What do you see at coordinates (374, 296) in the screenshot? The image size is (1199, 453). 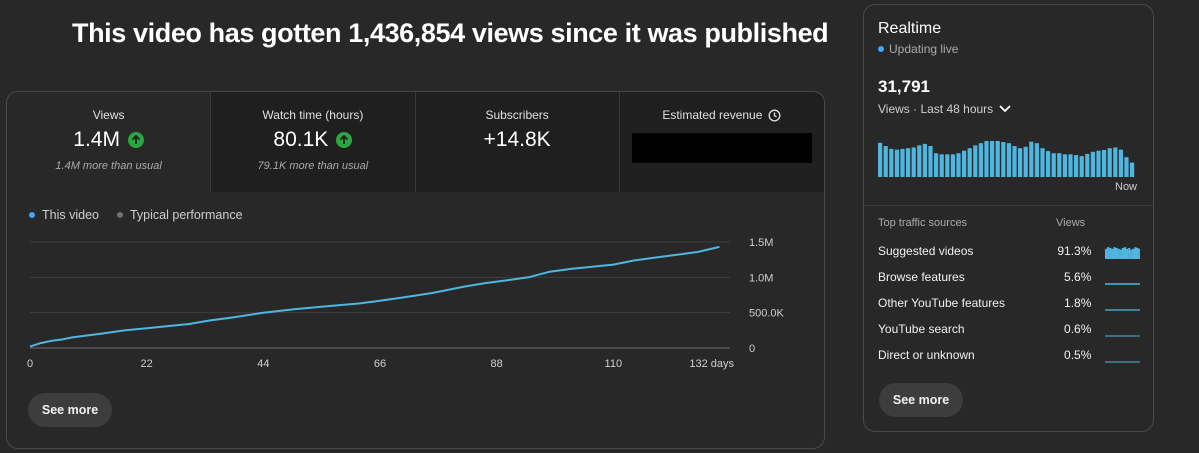 I see `series-line-this-video` at bounding box center [374, 296].